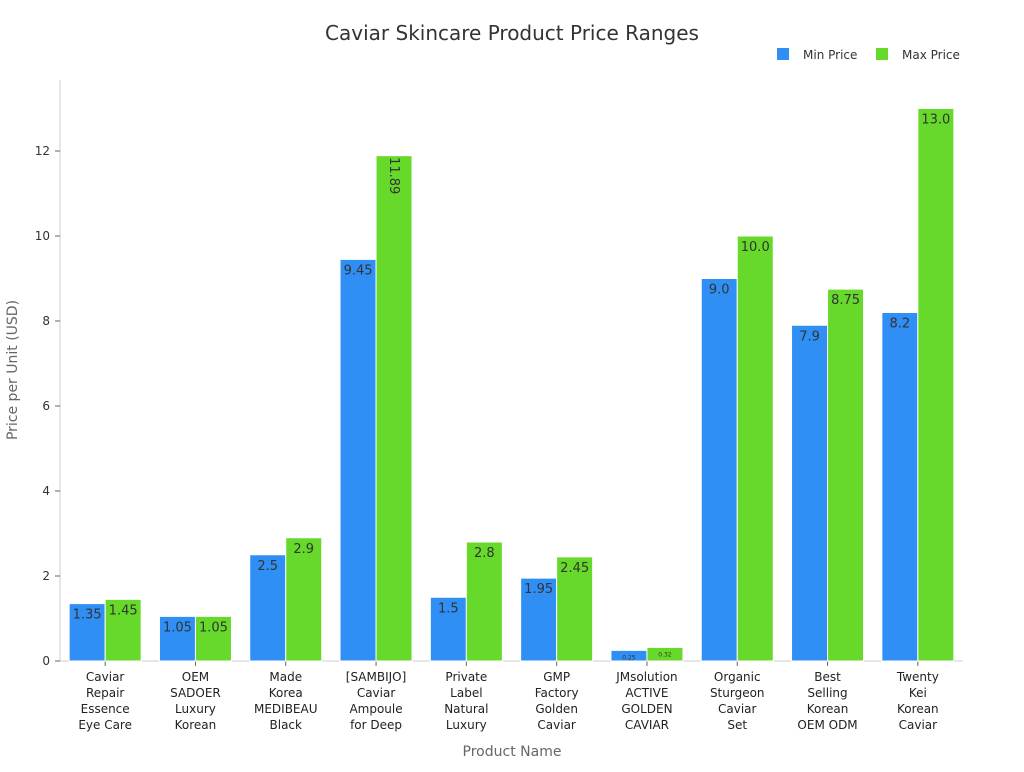 The width and height of the screenshot is (1024, 772). Describe the element at coordinates (285, 677) in the screenshot. I see `x-tick-label: Made` at that location.